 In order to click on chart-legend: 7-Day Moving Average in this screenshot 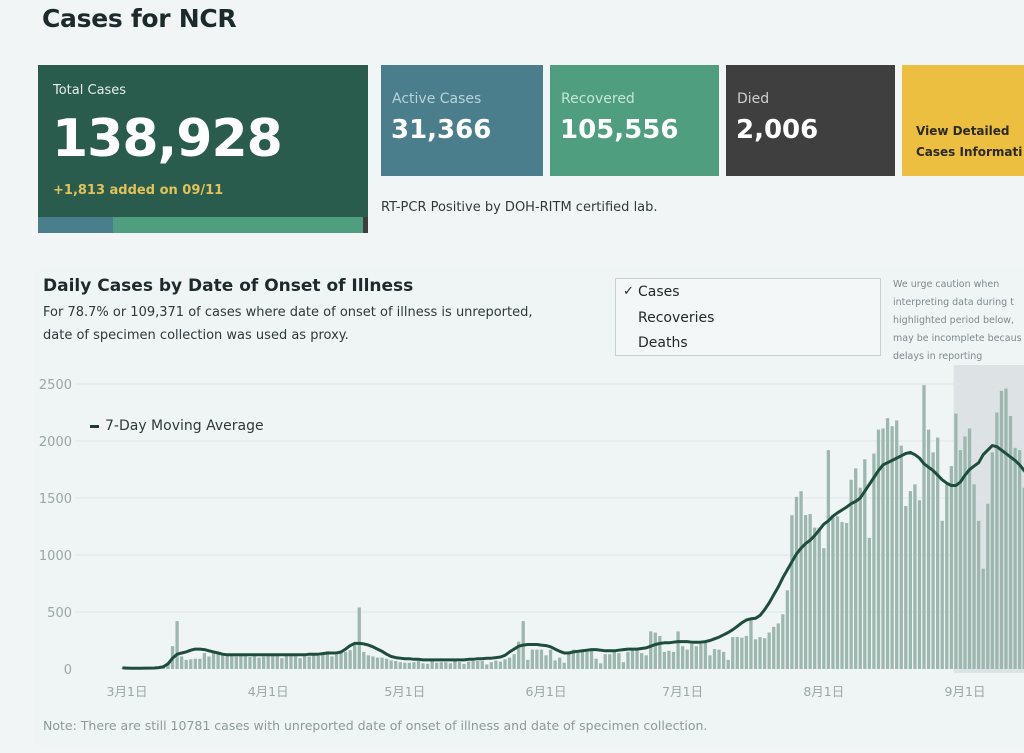, I will do `click(177, 426)`.